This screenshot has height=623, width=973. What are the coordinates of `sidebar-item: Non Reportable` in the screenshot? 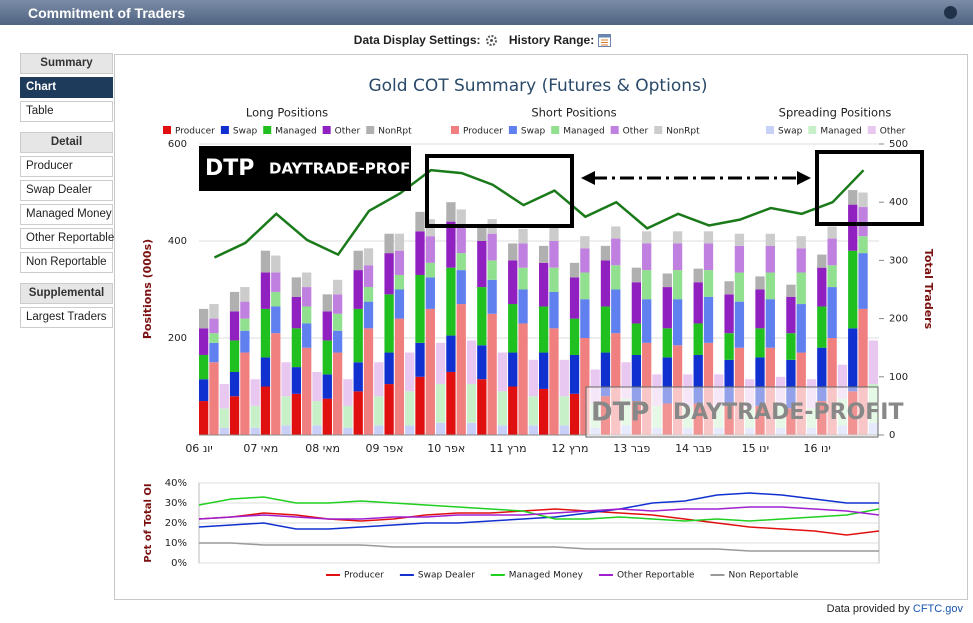 It's located at (66, 262).